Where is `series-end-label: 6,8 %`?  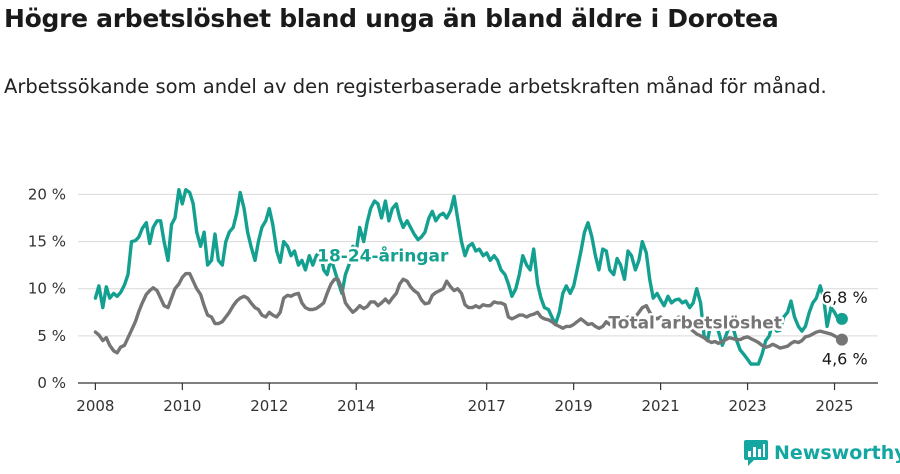
series-end-label: 6,8 % is located at coordinates (845, 297).